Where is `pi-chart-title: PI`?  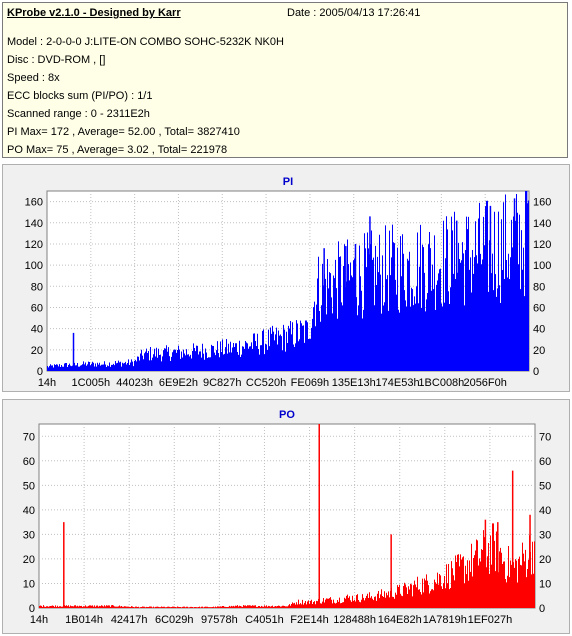 pi-chart-title: PI is located at coordinates (288, 182).